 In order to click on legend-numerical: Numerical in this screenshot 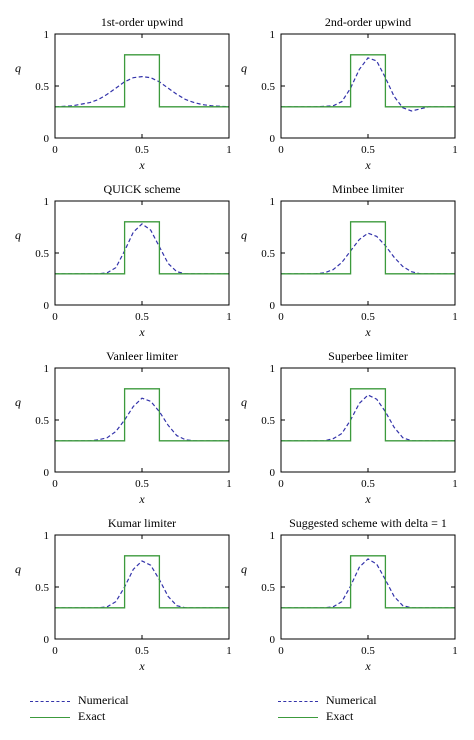, I will do `click(100, 701)`.